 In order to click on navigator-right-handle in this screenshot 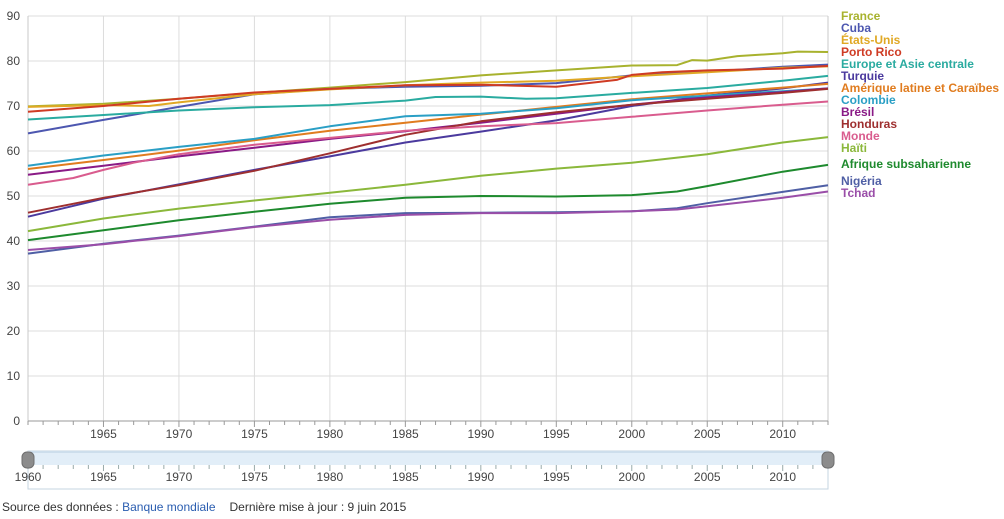, I will do `click(828, 460)`.